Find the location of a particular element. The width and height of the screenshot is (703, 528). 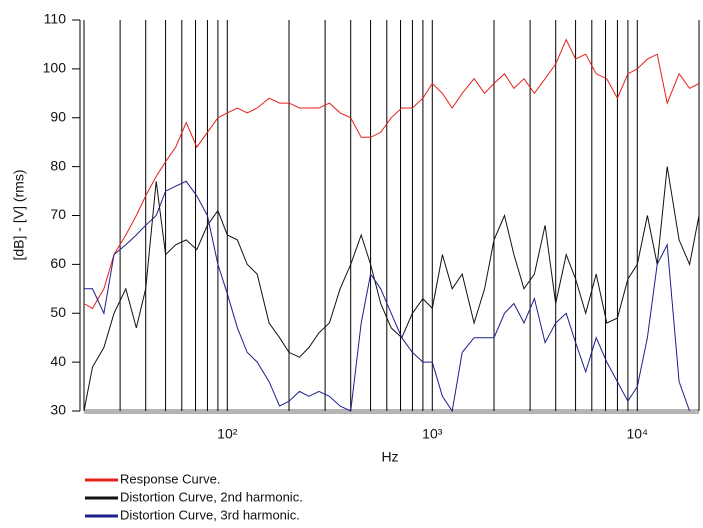

y-tick-label: 110 is located at coordinates (55, 19).